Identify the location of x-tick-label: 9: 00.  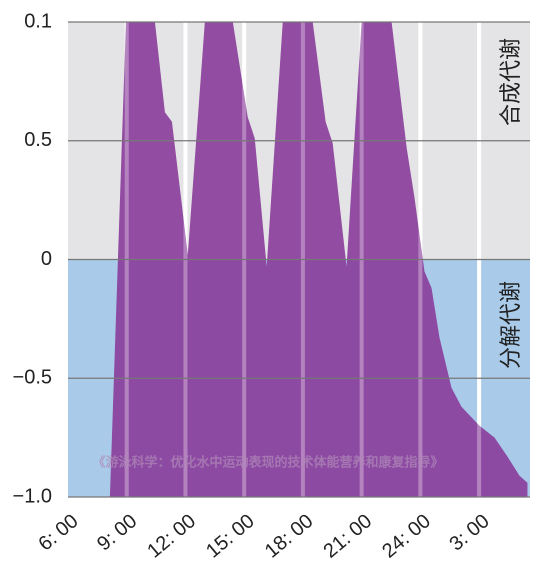
(117, 532).